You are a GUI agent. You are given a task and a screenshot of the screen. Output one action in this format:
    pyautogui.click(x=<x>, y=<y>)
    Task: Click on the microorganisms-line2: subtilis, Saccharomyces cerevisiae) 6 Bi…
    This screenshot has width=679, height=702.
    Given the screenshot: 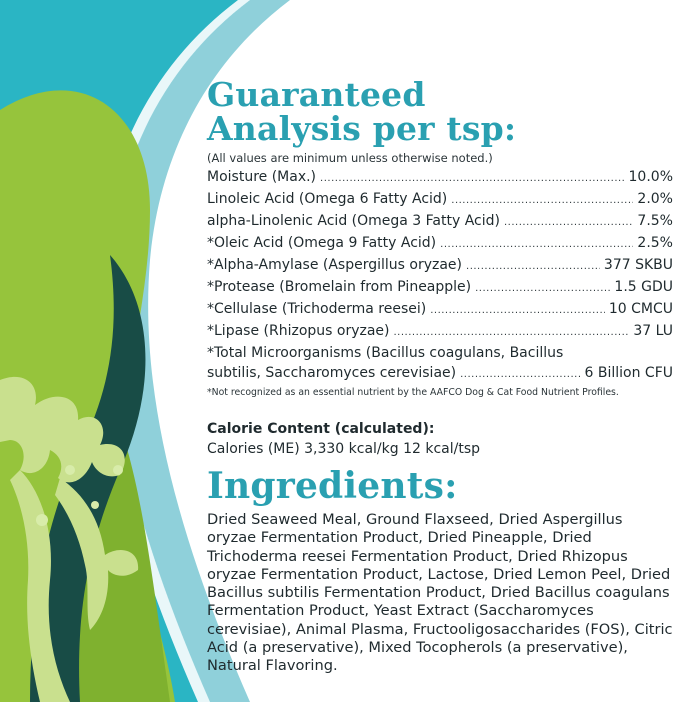 What is the action you would take?
    pyautogui.click(x=440, y=374)
    